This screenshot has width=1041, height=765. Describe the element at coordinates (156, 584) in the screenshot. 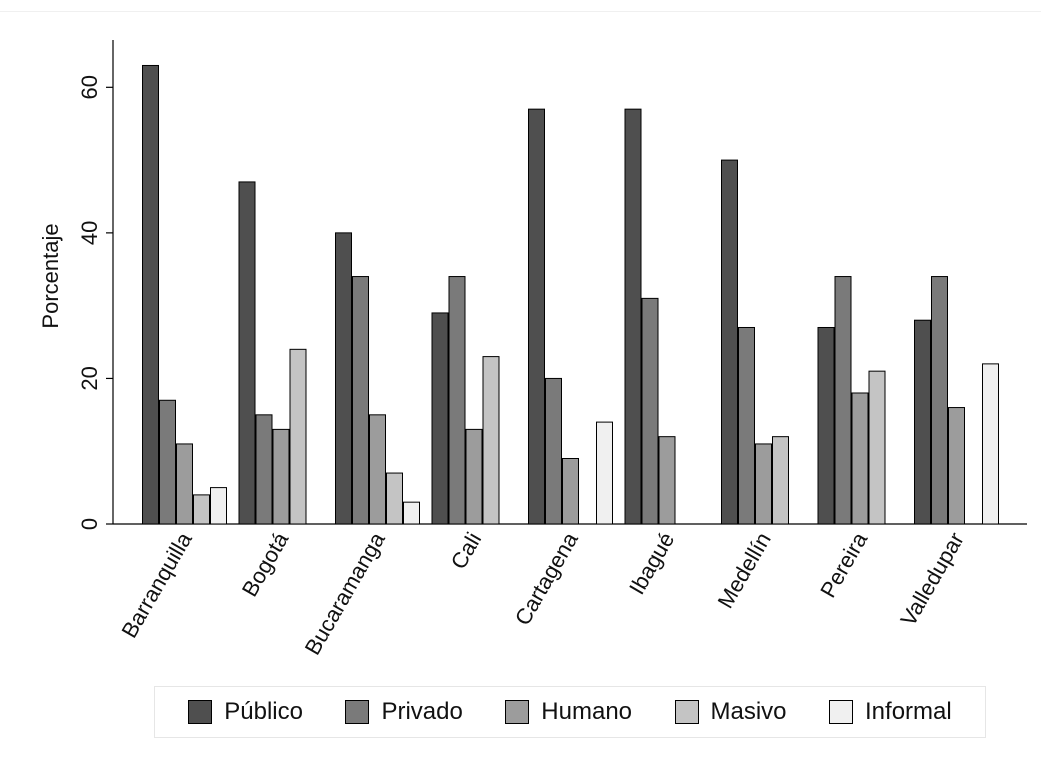

I see `x-tick-label: Barranquilla` at that location.